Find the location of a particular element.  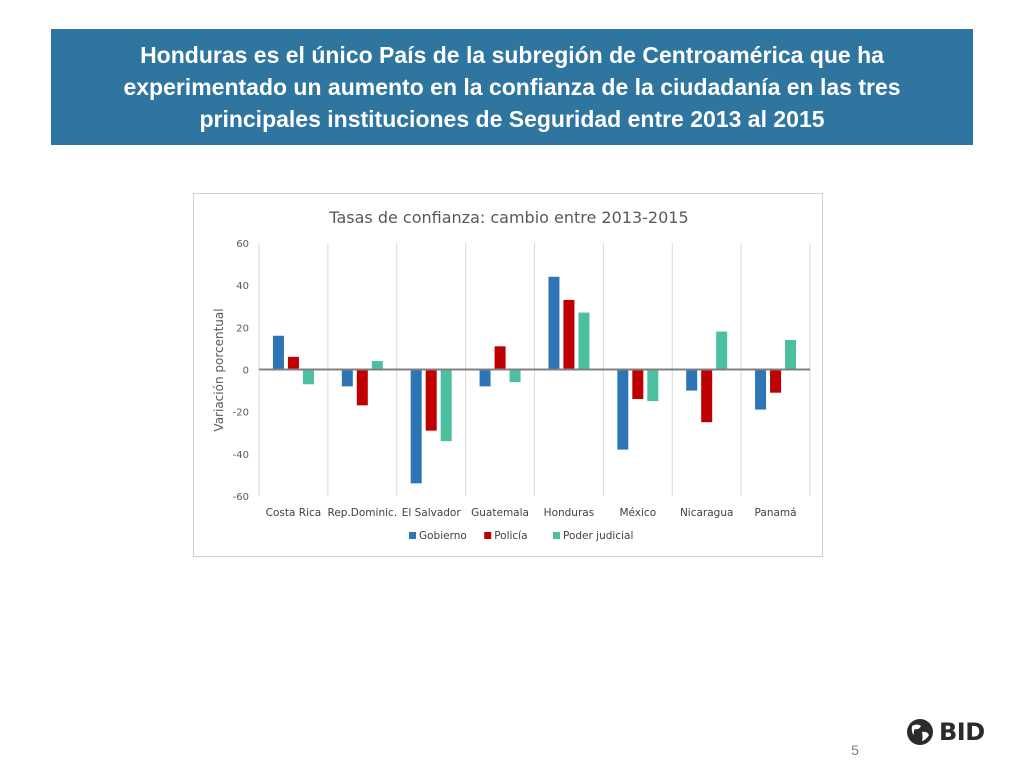

x-tick-label: Honduras is located at coordinates (569, 513).